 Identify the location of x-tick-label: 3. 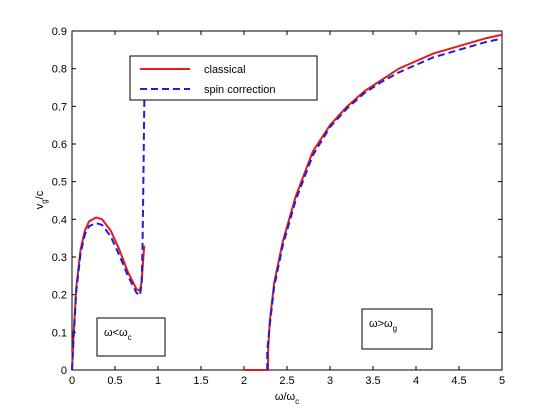
(330, 381).